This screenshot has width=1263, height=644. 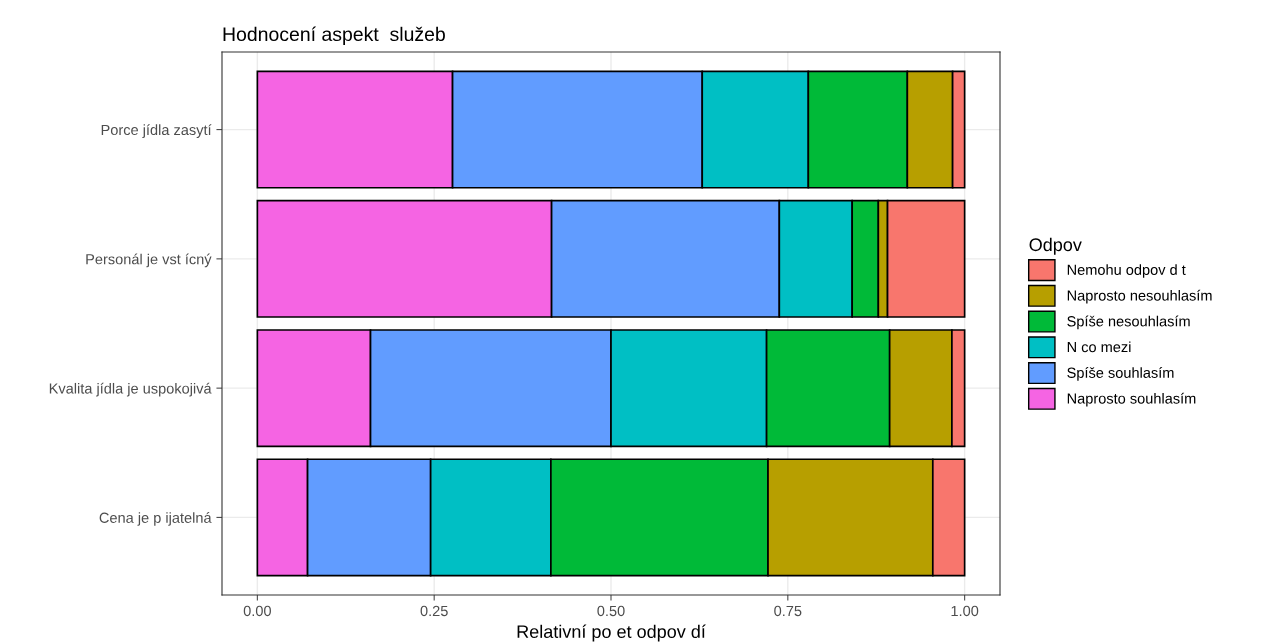 What do you see at coordinates (434, 611) in the screenshot?
I see `x-tick-label: 0.25` at bounding box center [434, 611].